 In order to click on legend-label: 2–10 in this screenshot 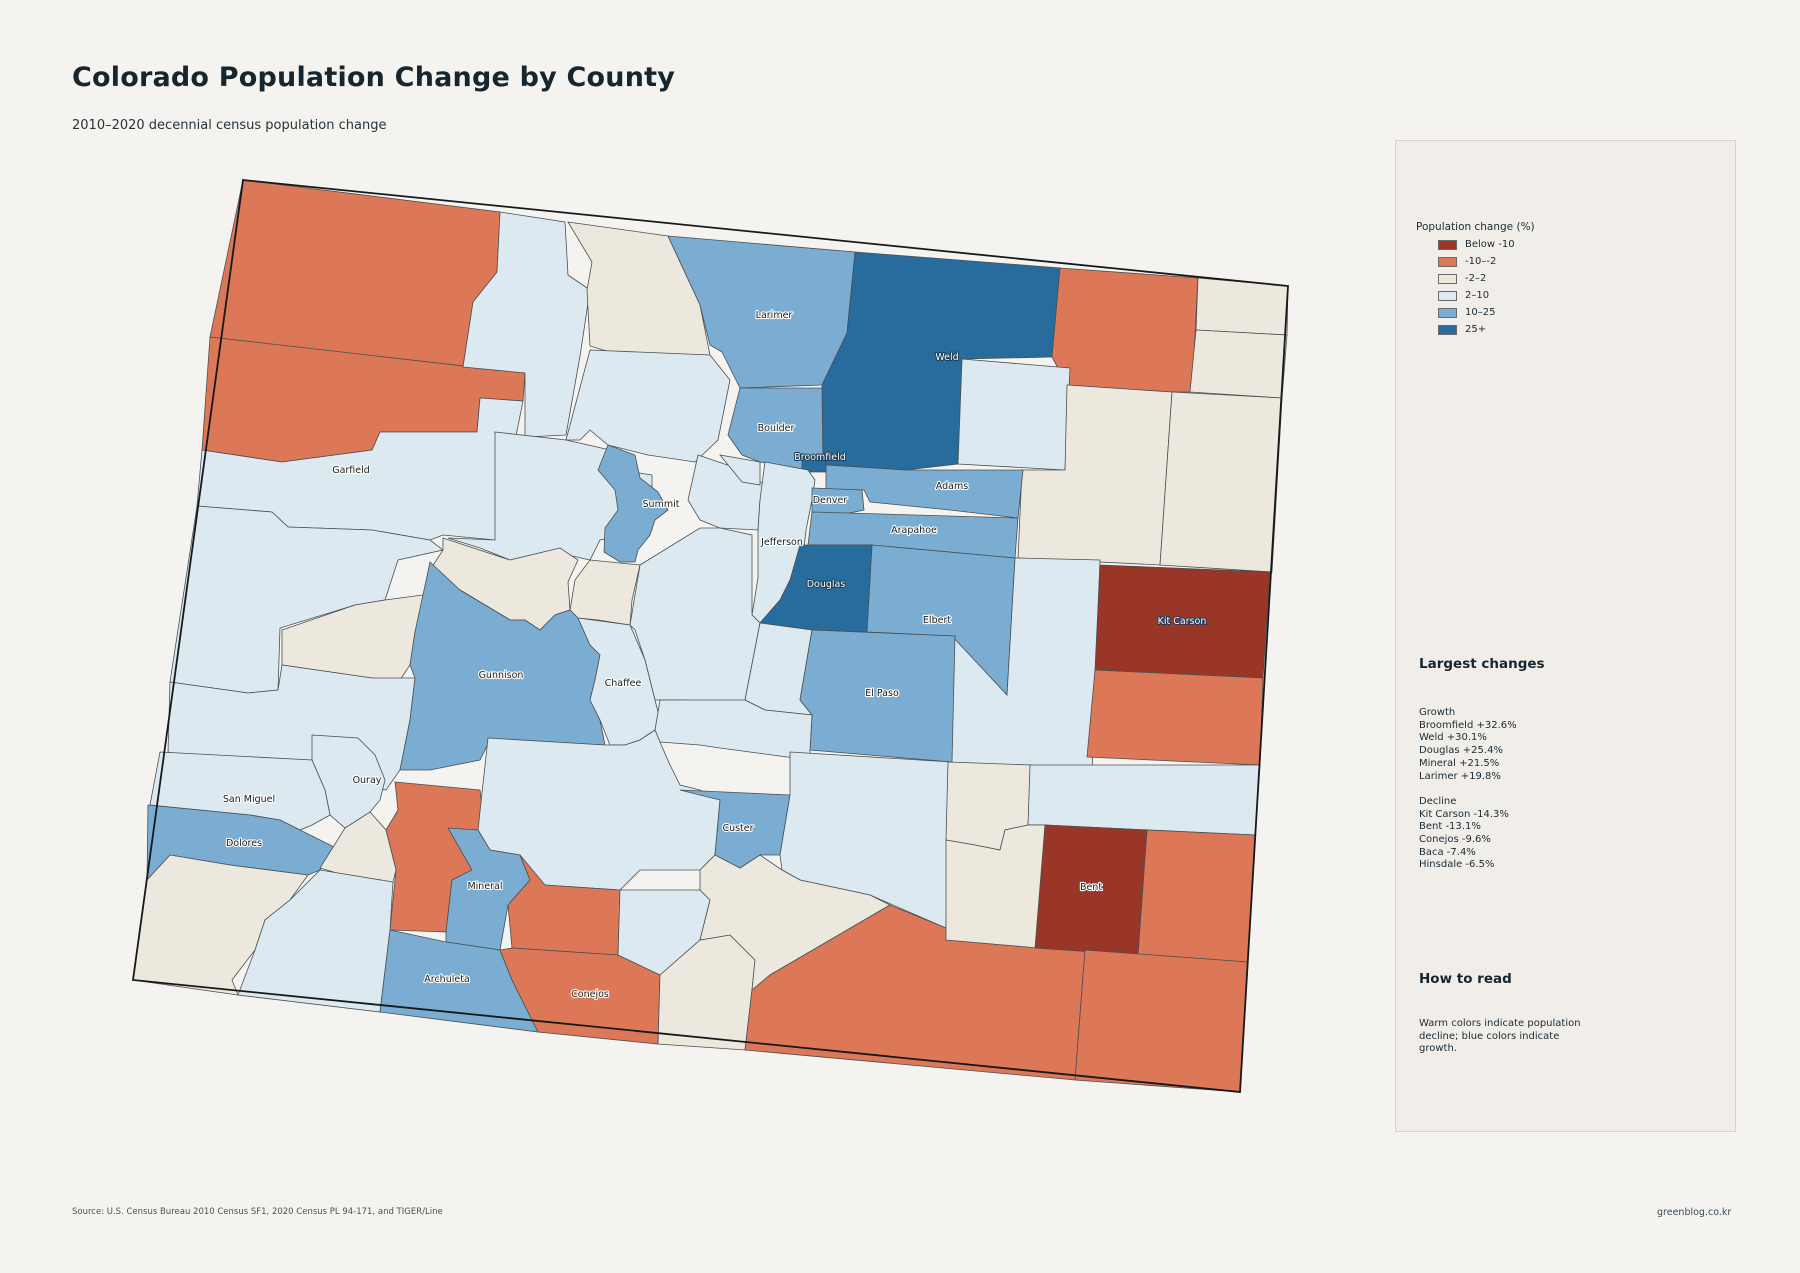, I will do `click(1477, 295)`.